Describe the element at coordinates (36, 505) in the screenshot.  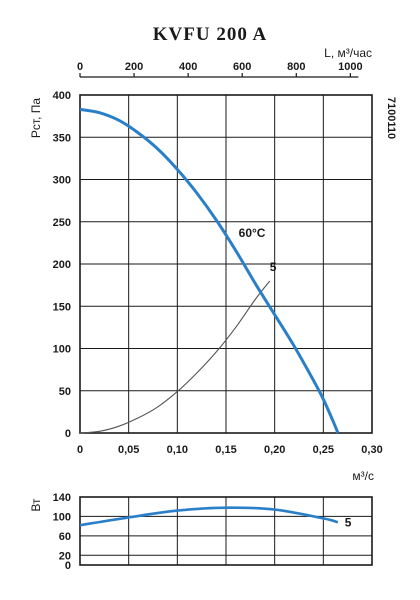
I see `power-y-axis-label: Вт` at that location.